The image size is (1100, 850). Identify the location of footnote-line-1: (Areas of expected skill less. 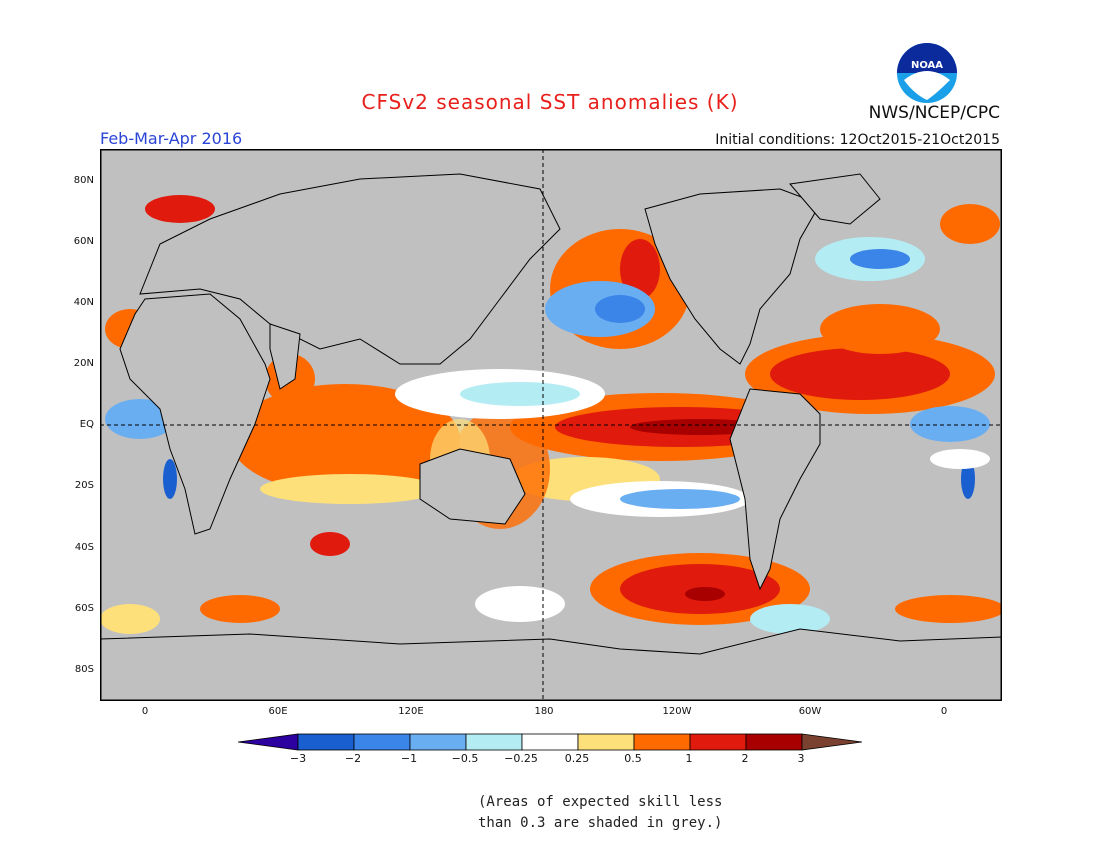
(600, 802).